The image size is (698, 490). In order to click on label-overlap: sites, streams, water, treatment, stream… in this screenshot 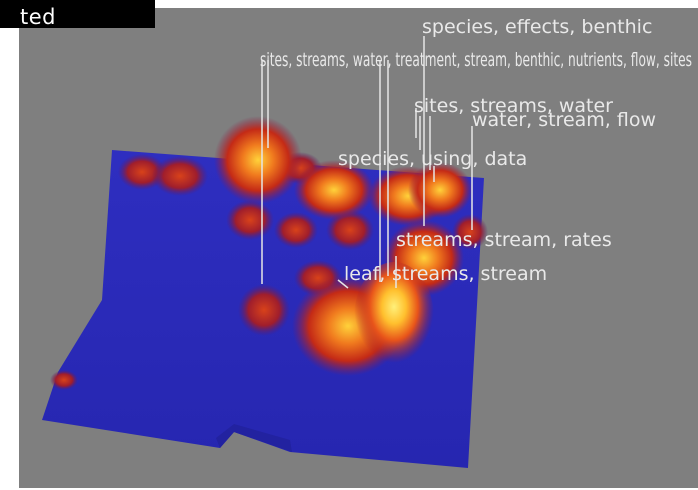, I will do `click(476, 60)`.